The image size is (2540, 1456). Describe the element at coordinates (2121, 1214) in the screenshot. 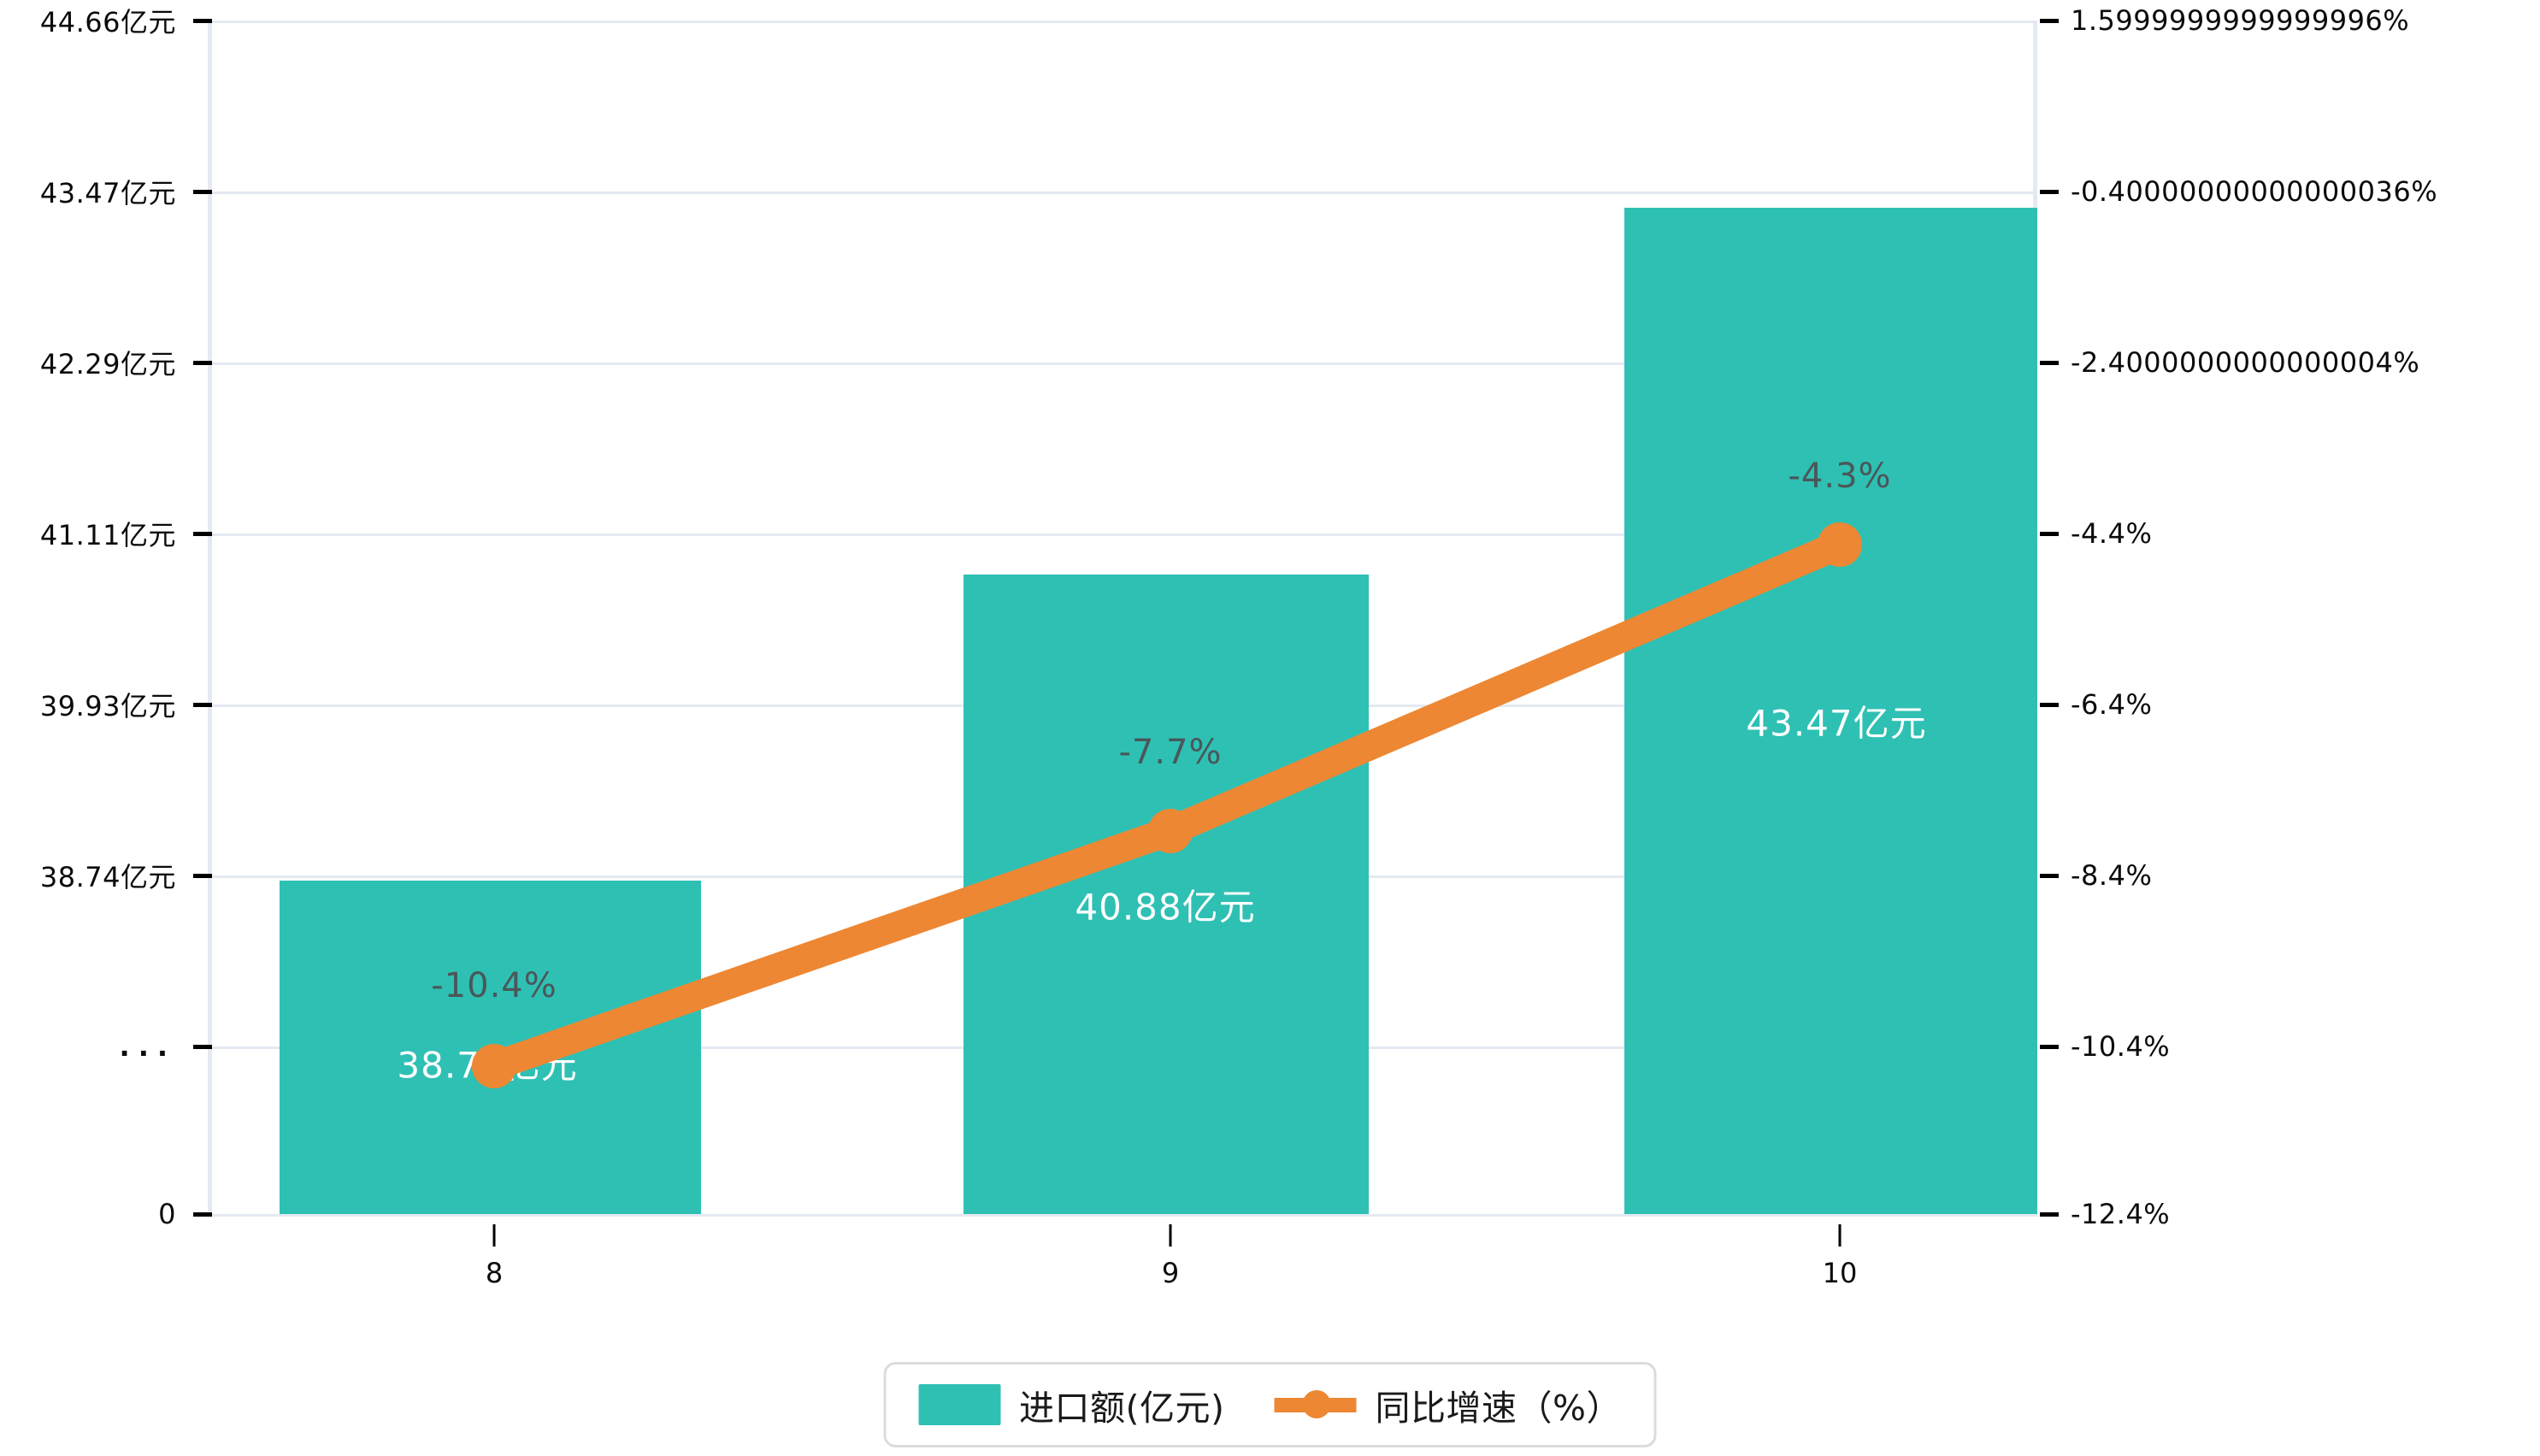

I see `right-axis-label: -12.4%` at that location.